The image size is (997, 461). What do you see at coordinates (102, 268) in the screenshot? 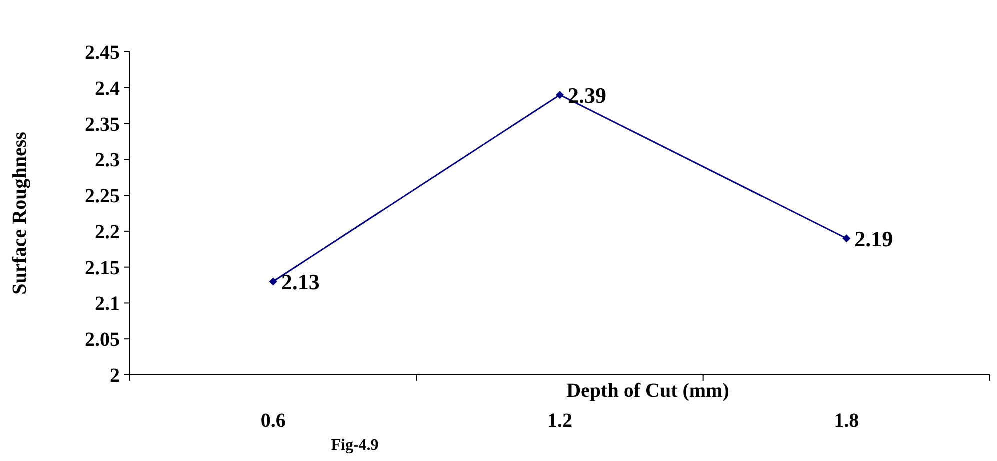
I see `y-tick-label: 2.15` at bounding box center [102, 268].